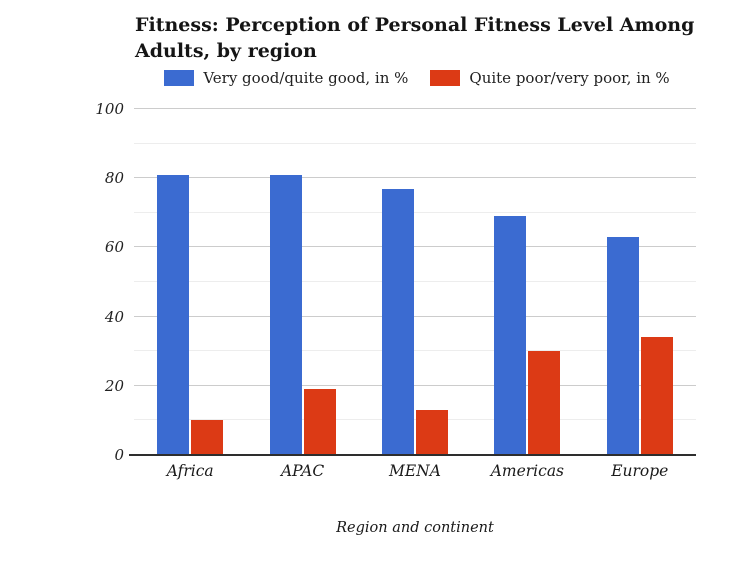 This screenshot has height=563, width=750. I want to click on legend-item-quite-poor: Quite poor/very poor, in %, so click(550, 78).